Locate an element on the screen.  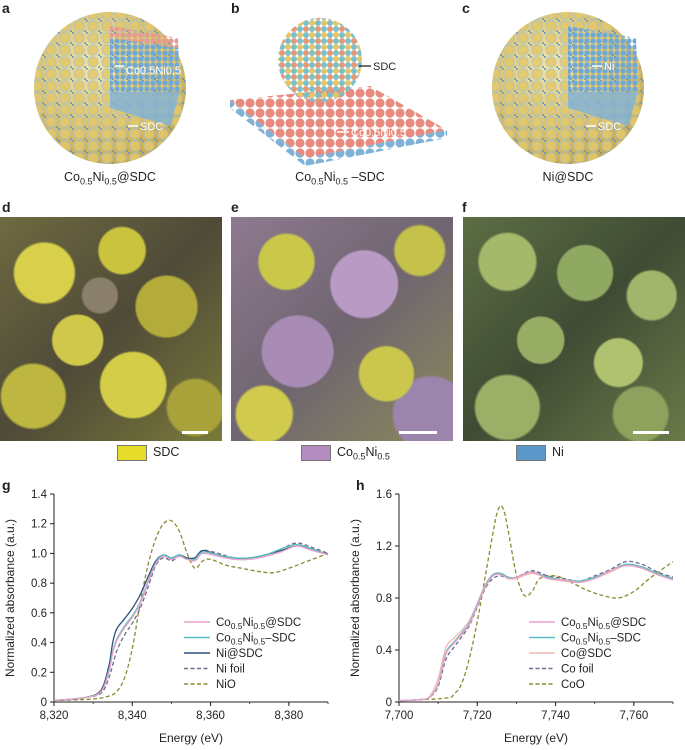
chartg-x-tick-label: 8,360 is located at coordinates (210, 716).